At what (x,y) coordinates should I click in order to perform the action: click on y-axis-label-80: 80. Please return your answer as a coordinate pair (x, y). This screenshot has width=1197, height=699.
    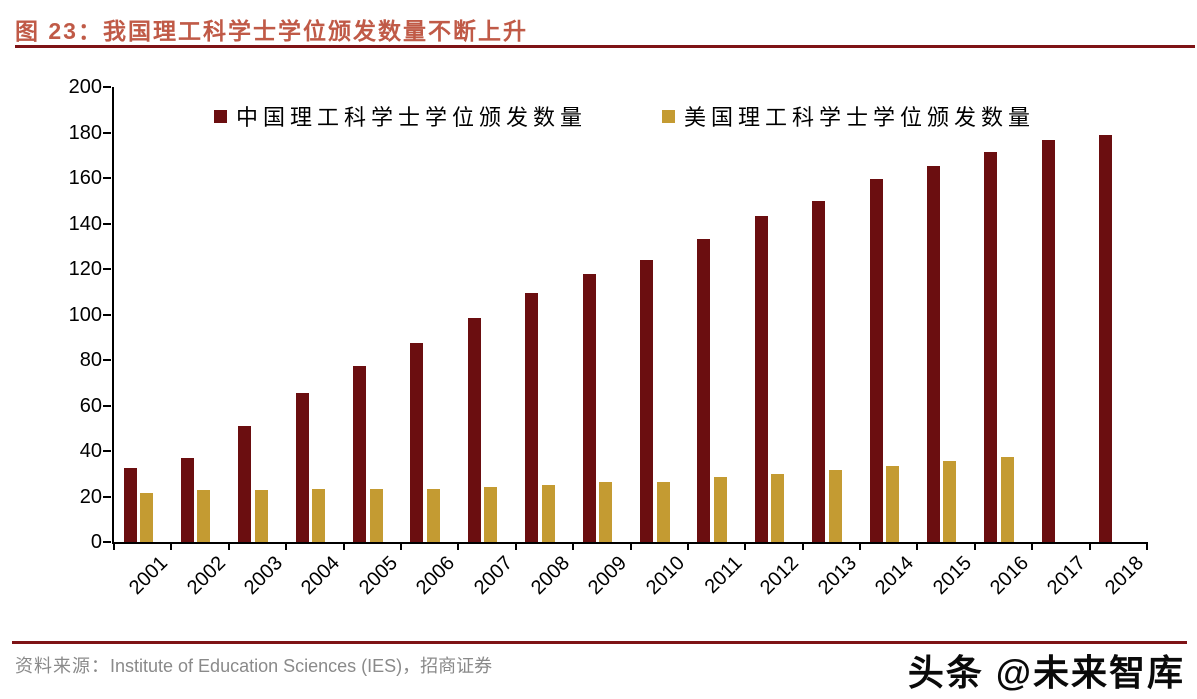
    Looking at the image, I should click on (90, 360).